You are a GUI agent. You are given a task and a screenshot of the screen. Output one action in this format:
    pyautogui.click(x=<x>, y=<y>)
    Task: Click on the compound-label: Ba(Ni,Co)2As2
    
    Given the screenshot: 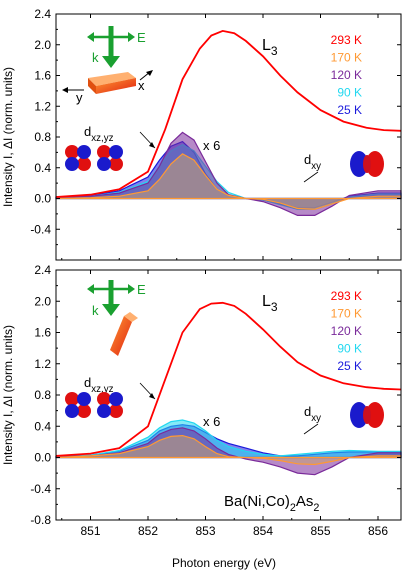 What is the action you would take?
    pyautogui.click(x=271, y=503)
    